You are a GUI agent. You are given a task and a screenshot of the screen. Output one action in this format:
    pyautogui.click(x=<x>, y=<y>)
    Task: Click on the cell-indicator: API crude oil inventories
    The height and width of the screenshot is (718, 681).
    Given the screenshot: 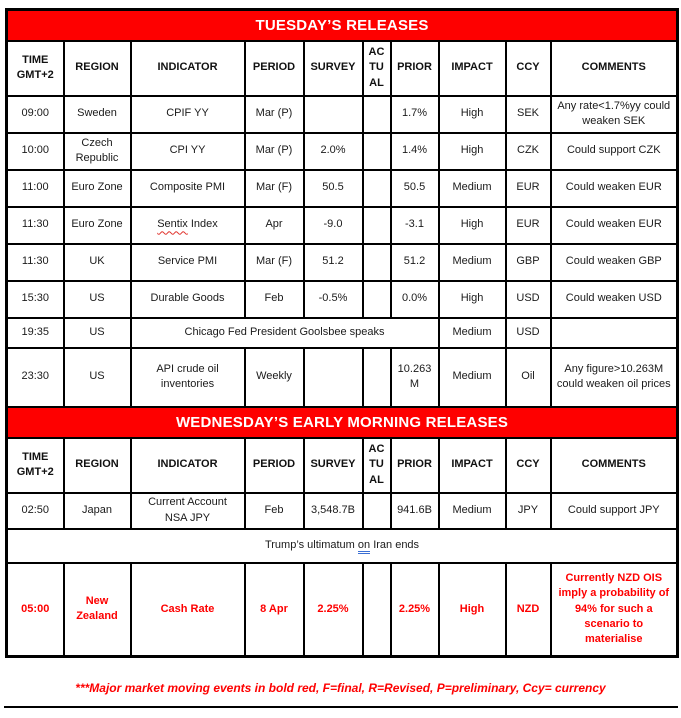 What is the action you would take?
    pyautogui.click(x=187, y=377)
    